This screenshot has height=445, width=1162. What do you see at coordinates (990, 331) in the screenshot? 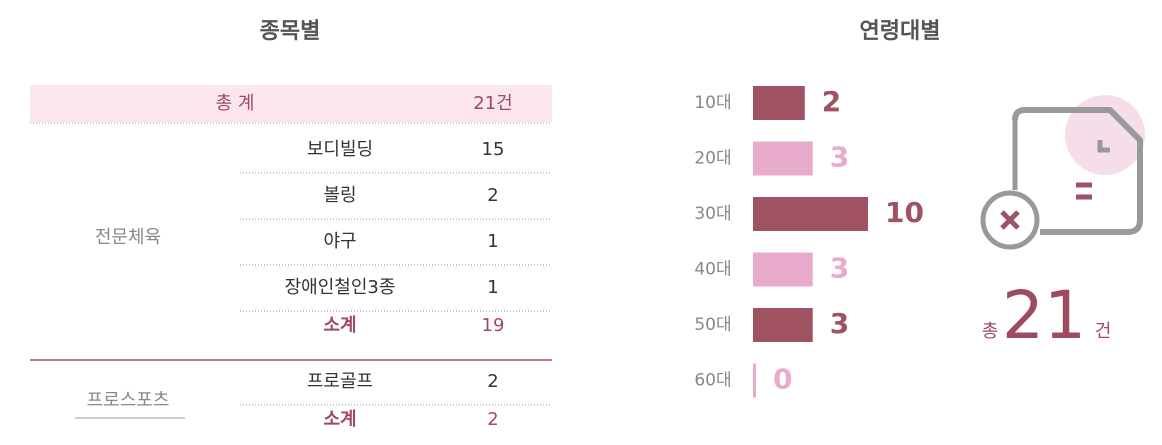
I see `total-prefix: 총` at bounding box center [990, 331].